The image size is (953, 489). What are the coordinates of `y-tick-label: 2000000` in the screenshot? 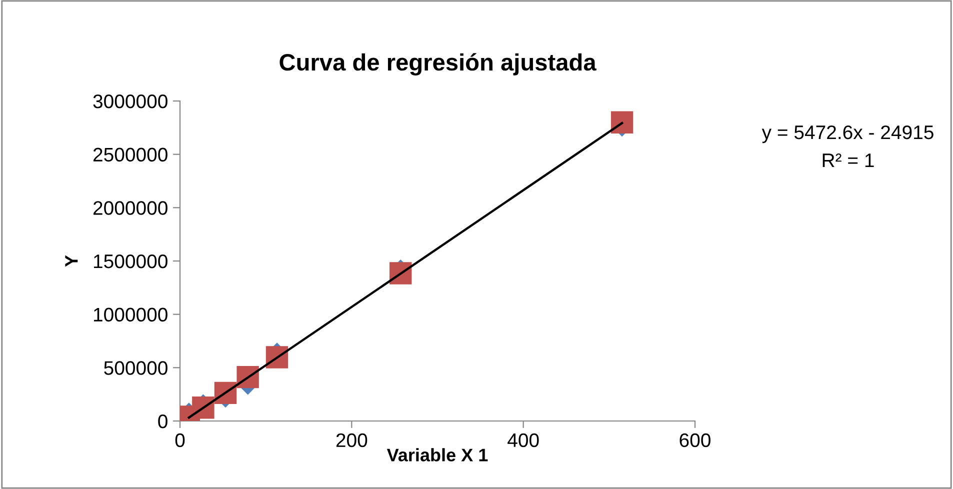 It's located at (130, 208).